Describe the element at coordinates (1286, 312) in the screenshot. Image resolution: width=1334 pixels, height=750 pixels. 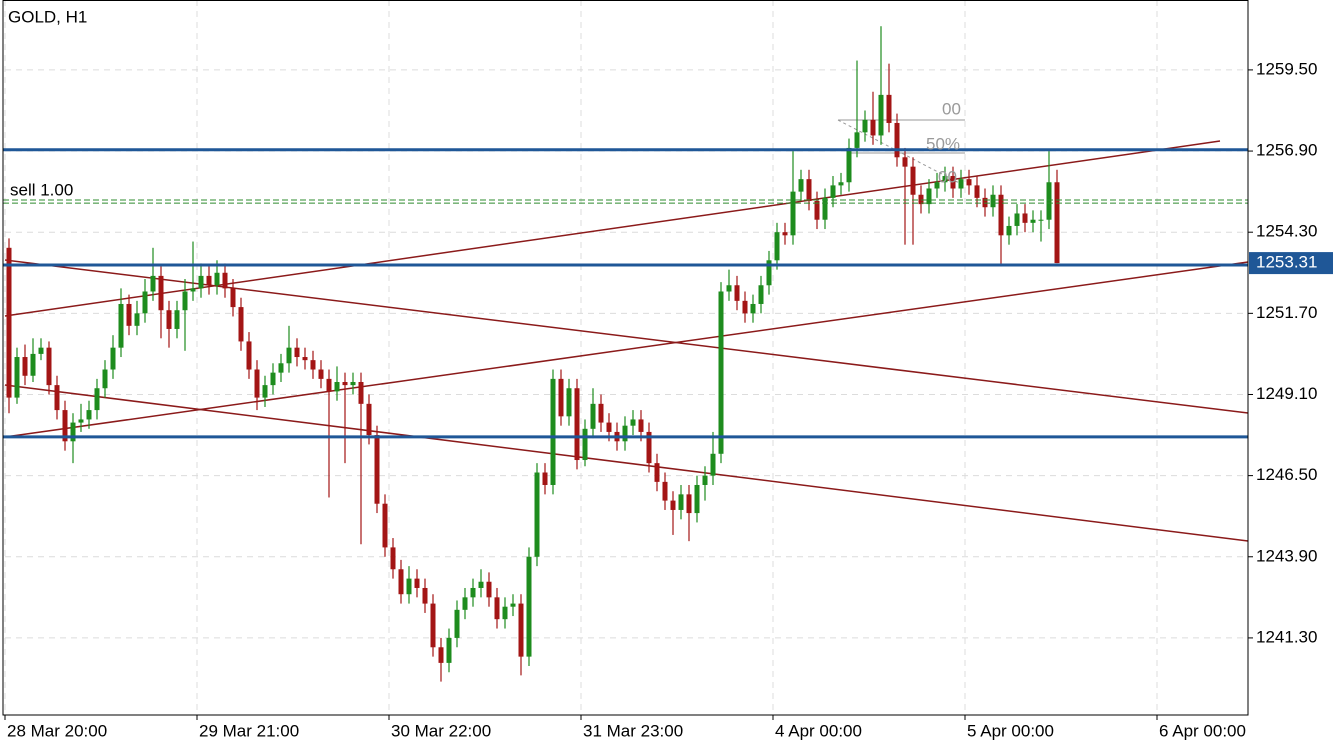
I see `y-tick-label: 1251.70` at that location.